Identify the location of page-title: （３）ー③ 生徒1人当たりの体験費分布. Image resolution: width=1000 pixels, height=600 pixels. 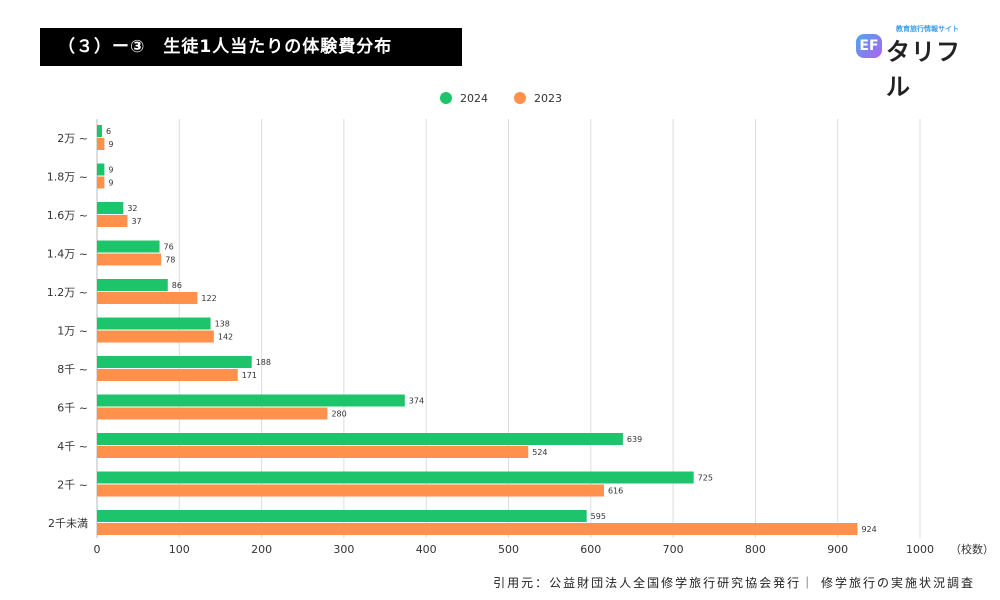
(251, 47).